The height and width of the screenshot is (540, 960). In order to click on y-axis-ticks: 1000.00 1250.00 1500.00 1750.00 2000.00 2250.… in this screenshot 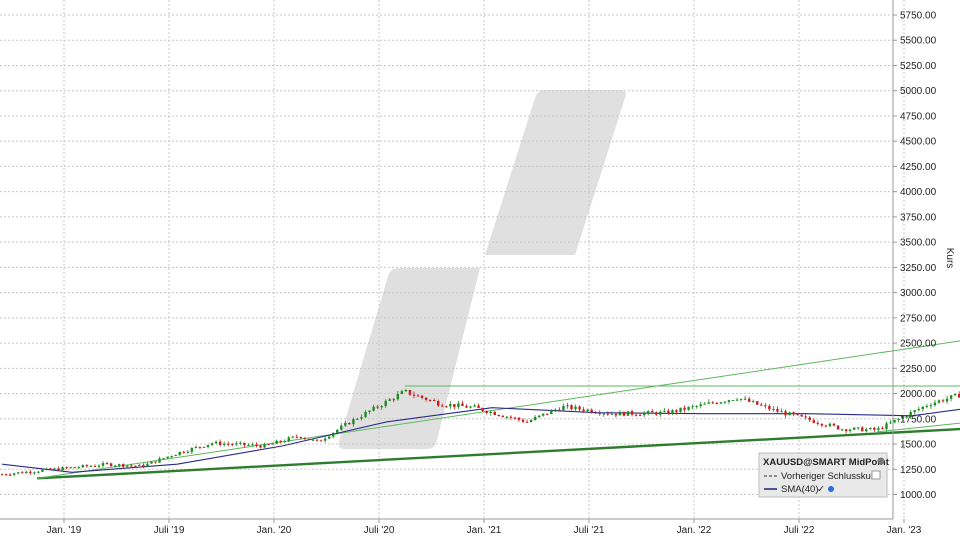, I will do `click(915, 256)`.